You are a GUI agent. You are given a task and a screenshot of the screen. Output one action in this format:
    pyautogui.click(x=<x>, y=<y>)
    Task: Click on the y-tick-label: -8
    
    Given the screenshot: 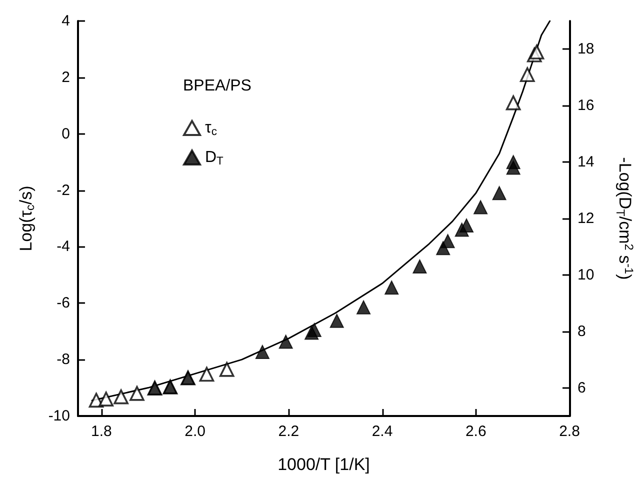 What is the action you would take?
    pyautogui.click(x=63, y=359)
    